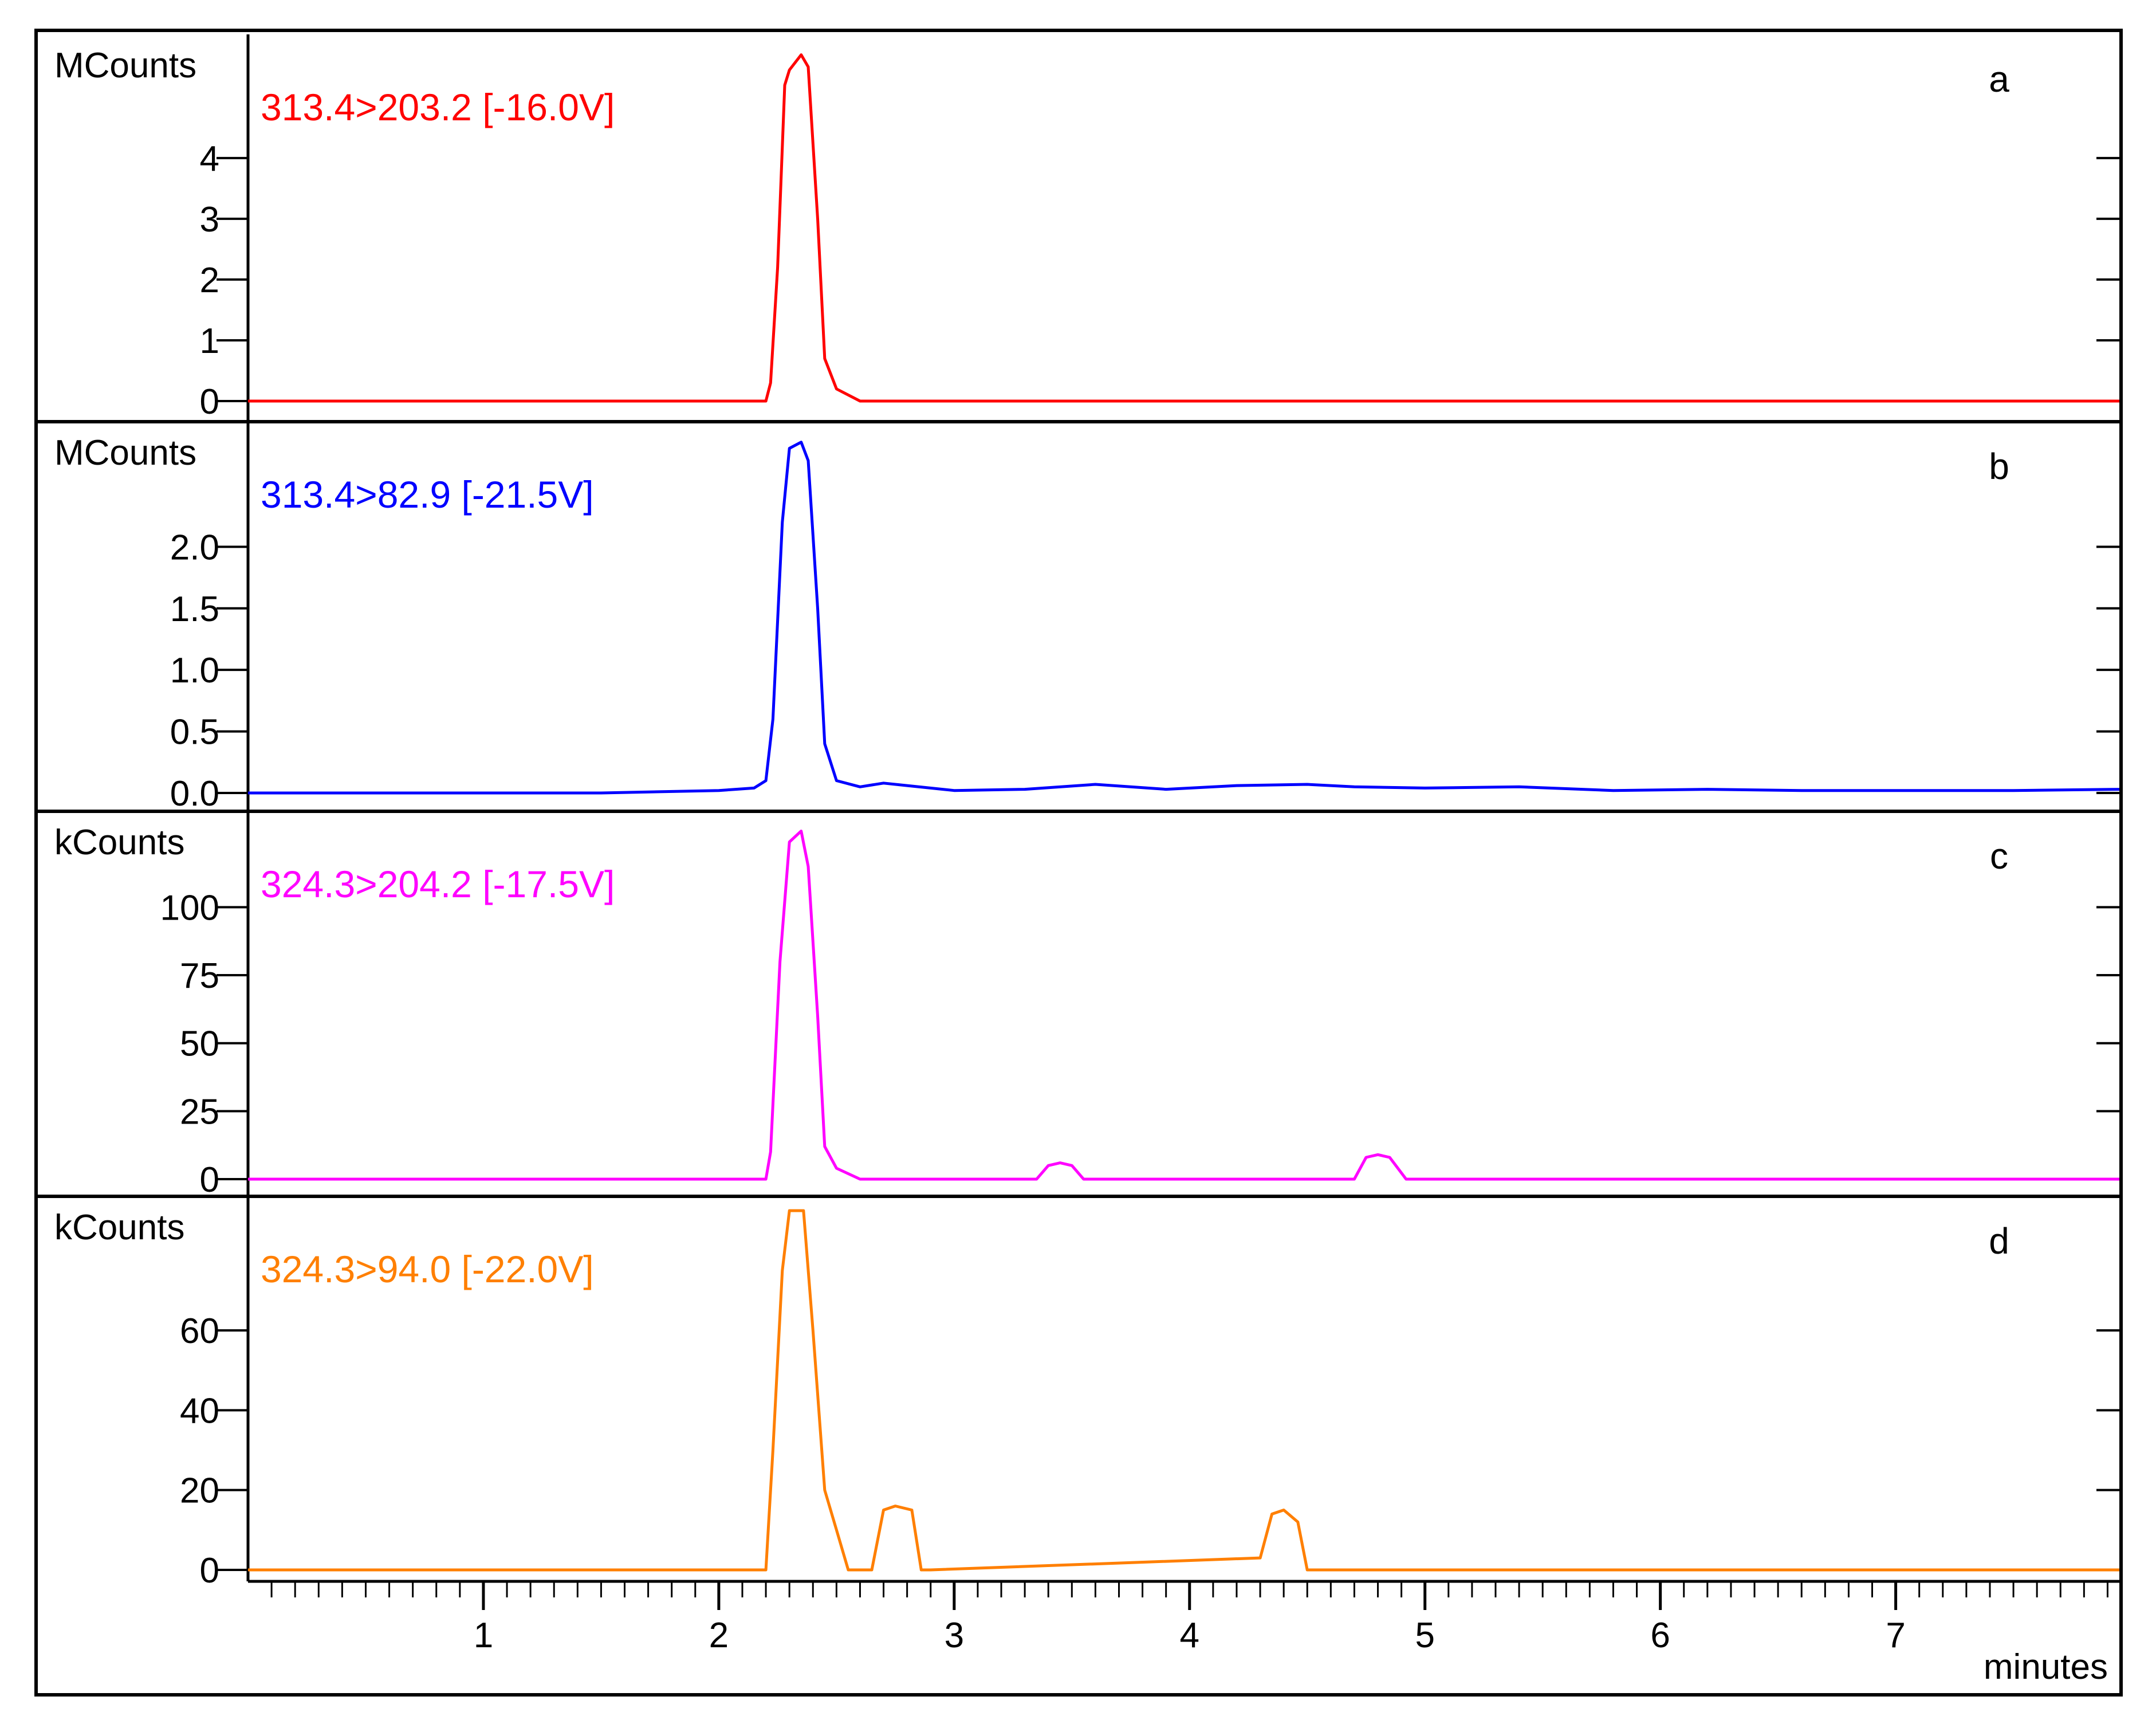 This screenshot has width=2156, height=1716. Describe the element at coordinates (209, 280) in the screenshot. I see `y-tick-label: 2` at that location.